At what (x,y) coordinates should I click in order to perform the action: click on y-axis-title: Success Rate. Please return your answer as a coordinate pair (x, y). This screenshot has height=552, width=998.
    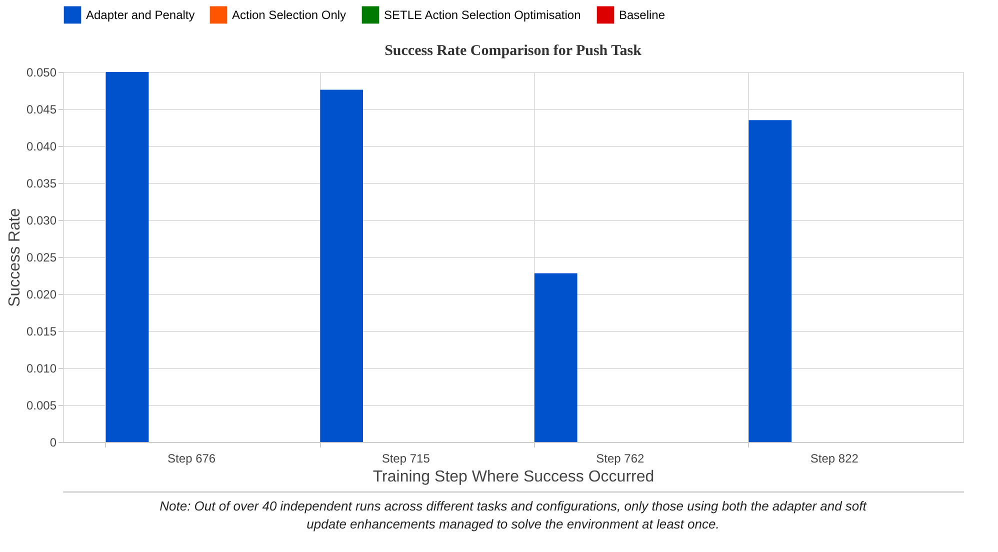
    Looking at the image, I should click on (15, 257).